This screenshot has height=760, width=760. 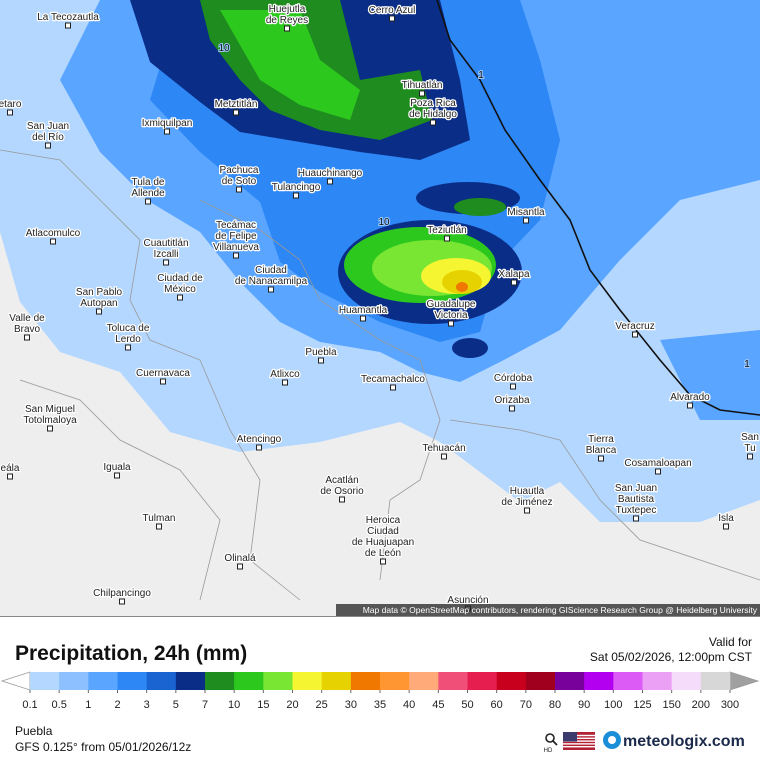 What do you see at coordinates (744, 681) in the screenshot?
I see `legend-over` at bounding box center [744, 681].